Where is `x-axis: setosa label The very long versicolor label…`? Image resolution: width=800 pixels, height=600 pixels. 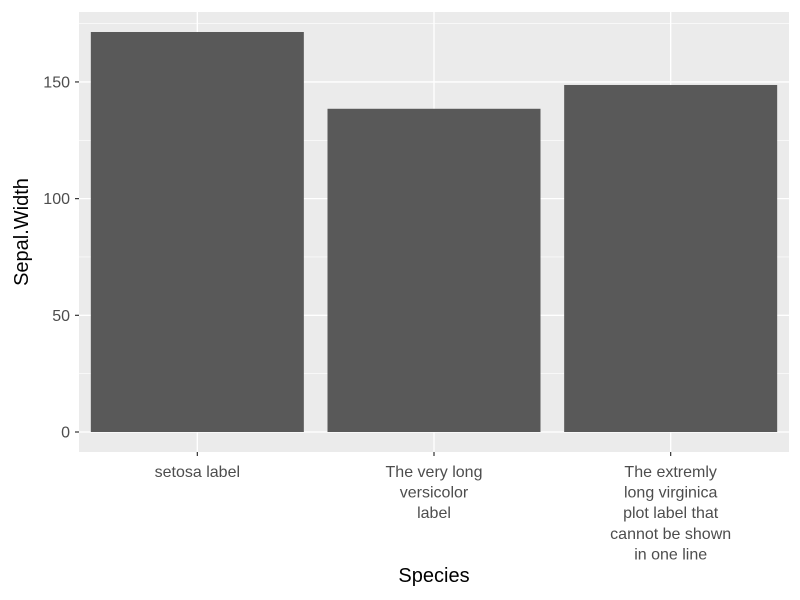 x-axis: setosa label The very long versicolor label… is located at coordinates (443, 507).